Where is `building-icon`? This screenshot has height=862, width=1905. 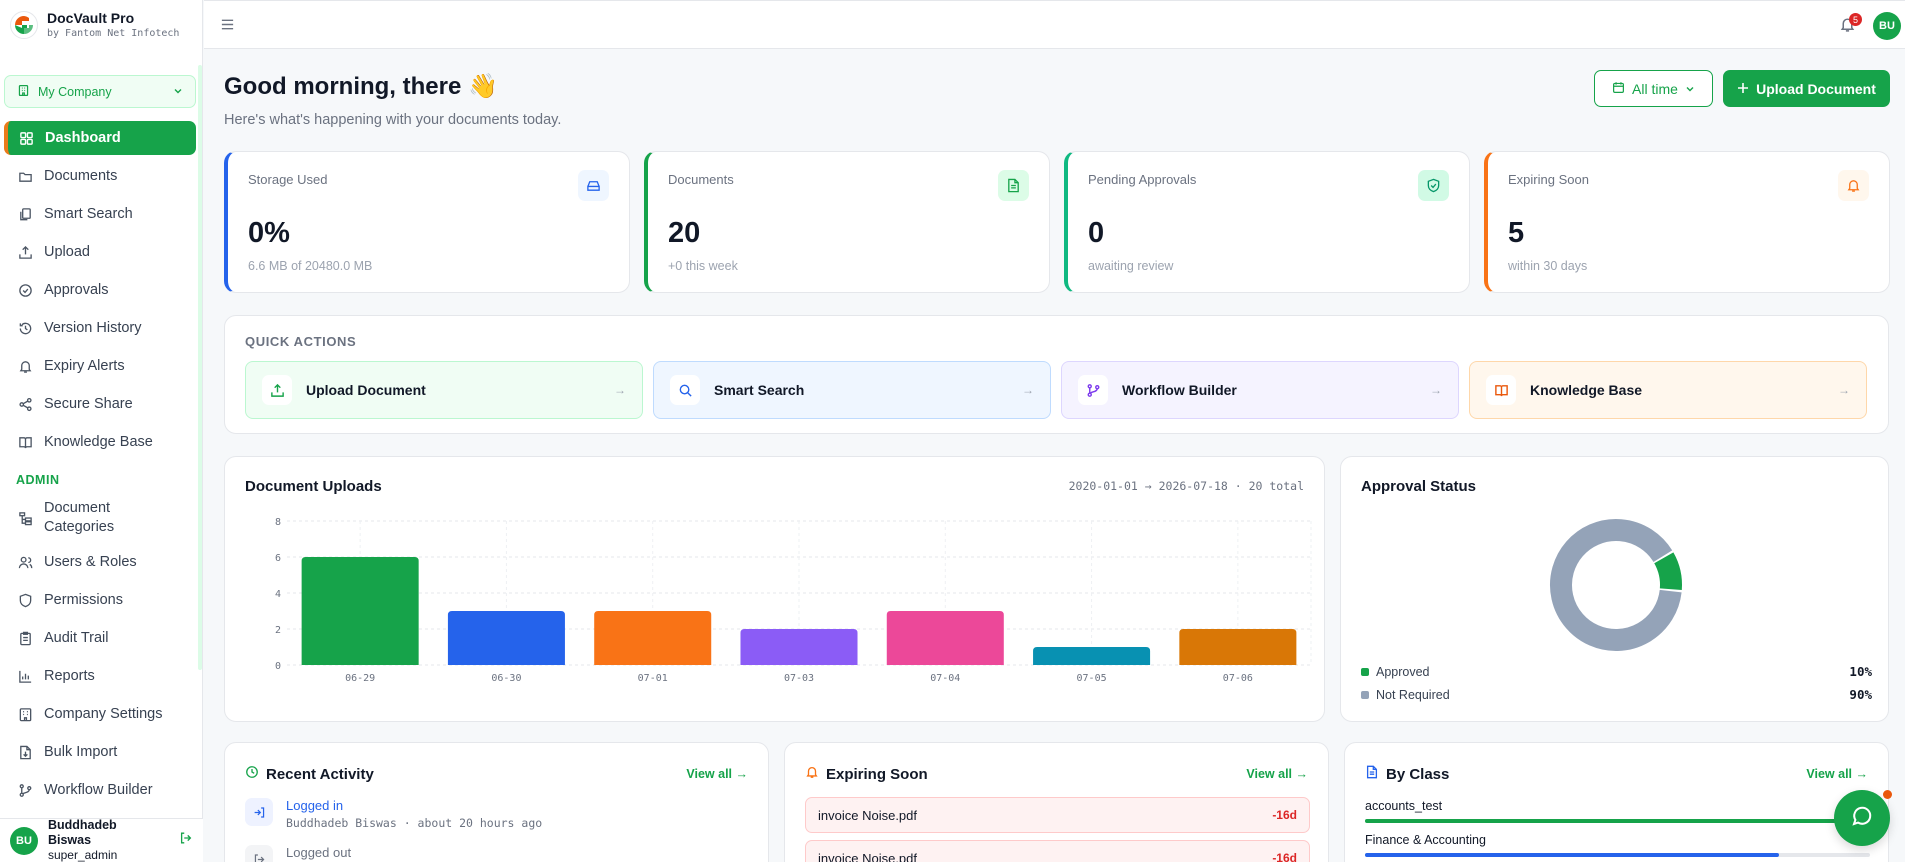 building-icon is located at coordinates (25, 714).